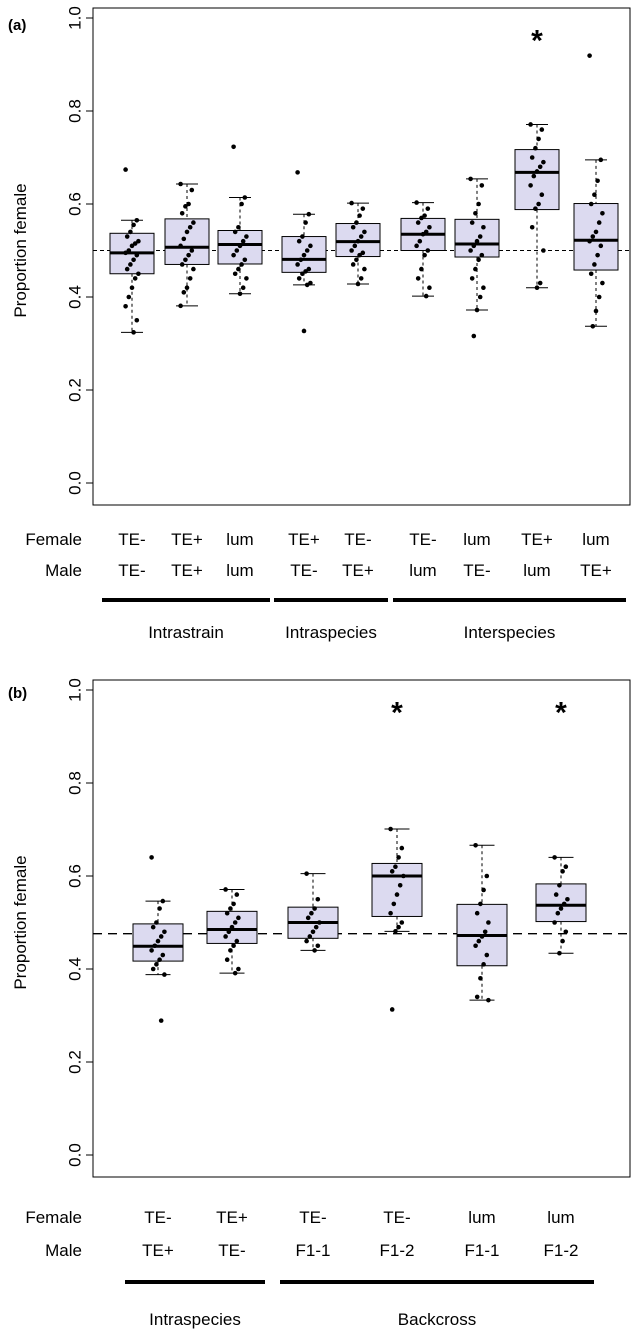 This screenshot has width=637, height=1334. What do you see at coordinates (17, 25) in the screenshot?
I see `panel-label: (a)` at bounding box center [17, 25].